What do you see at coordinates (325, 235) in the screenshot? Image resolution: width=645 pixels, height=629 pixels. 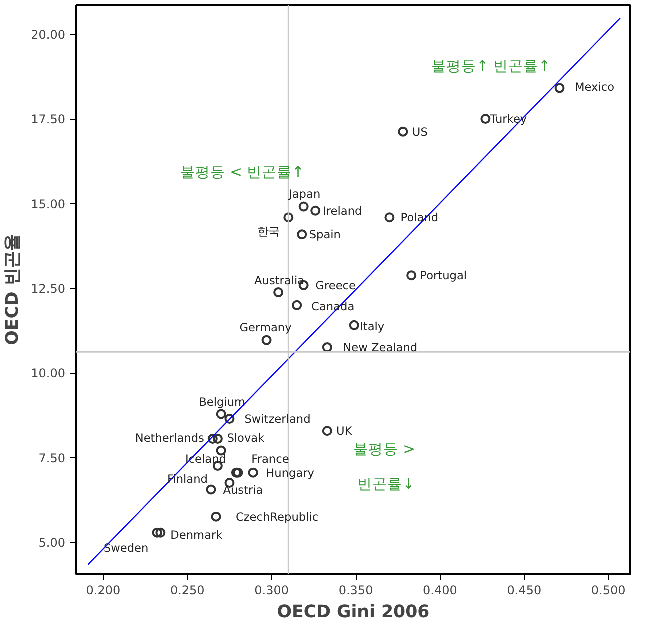 I see `annotation: Spain` at bounding box center [325, 235].